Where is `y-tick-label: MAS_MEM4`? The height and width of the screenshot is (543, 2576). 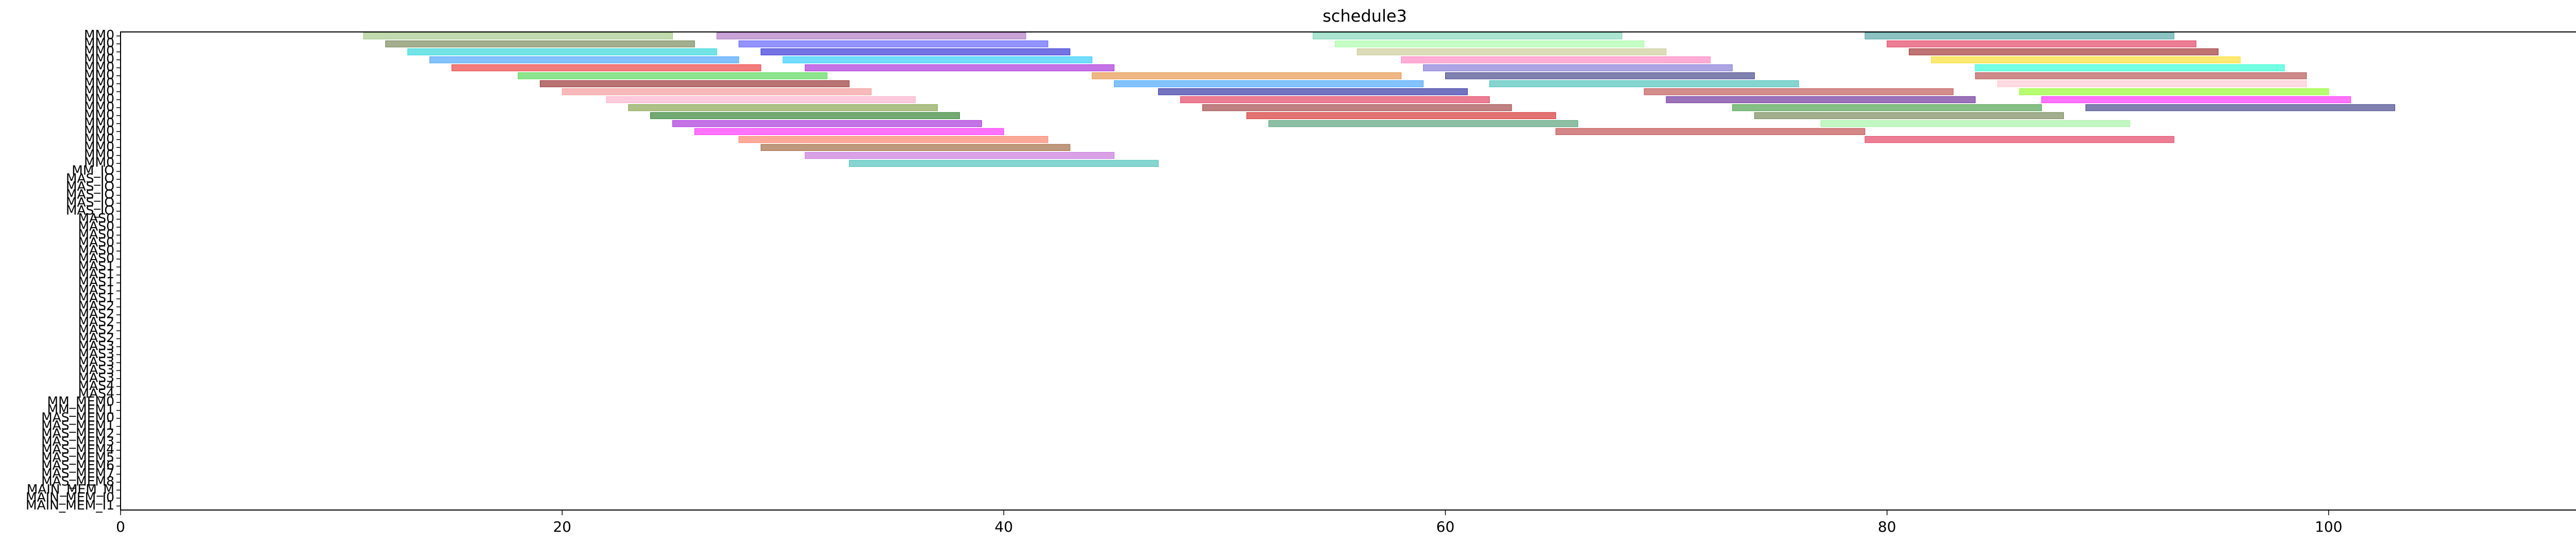 y-tick-label: MAS_MEM4 is located at coordinates (77, 449).